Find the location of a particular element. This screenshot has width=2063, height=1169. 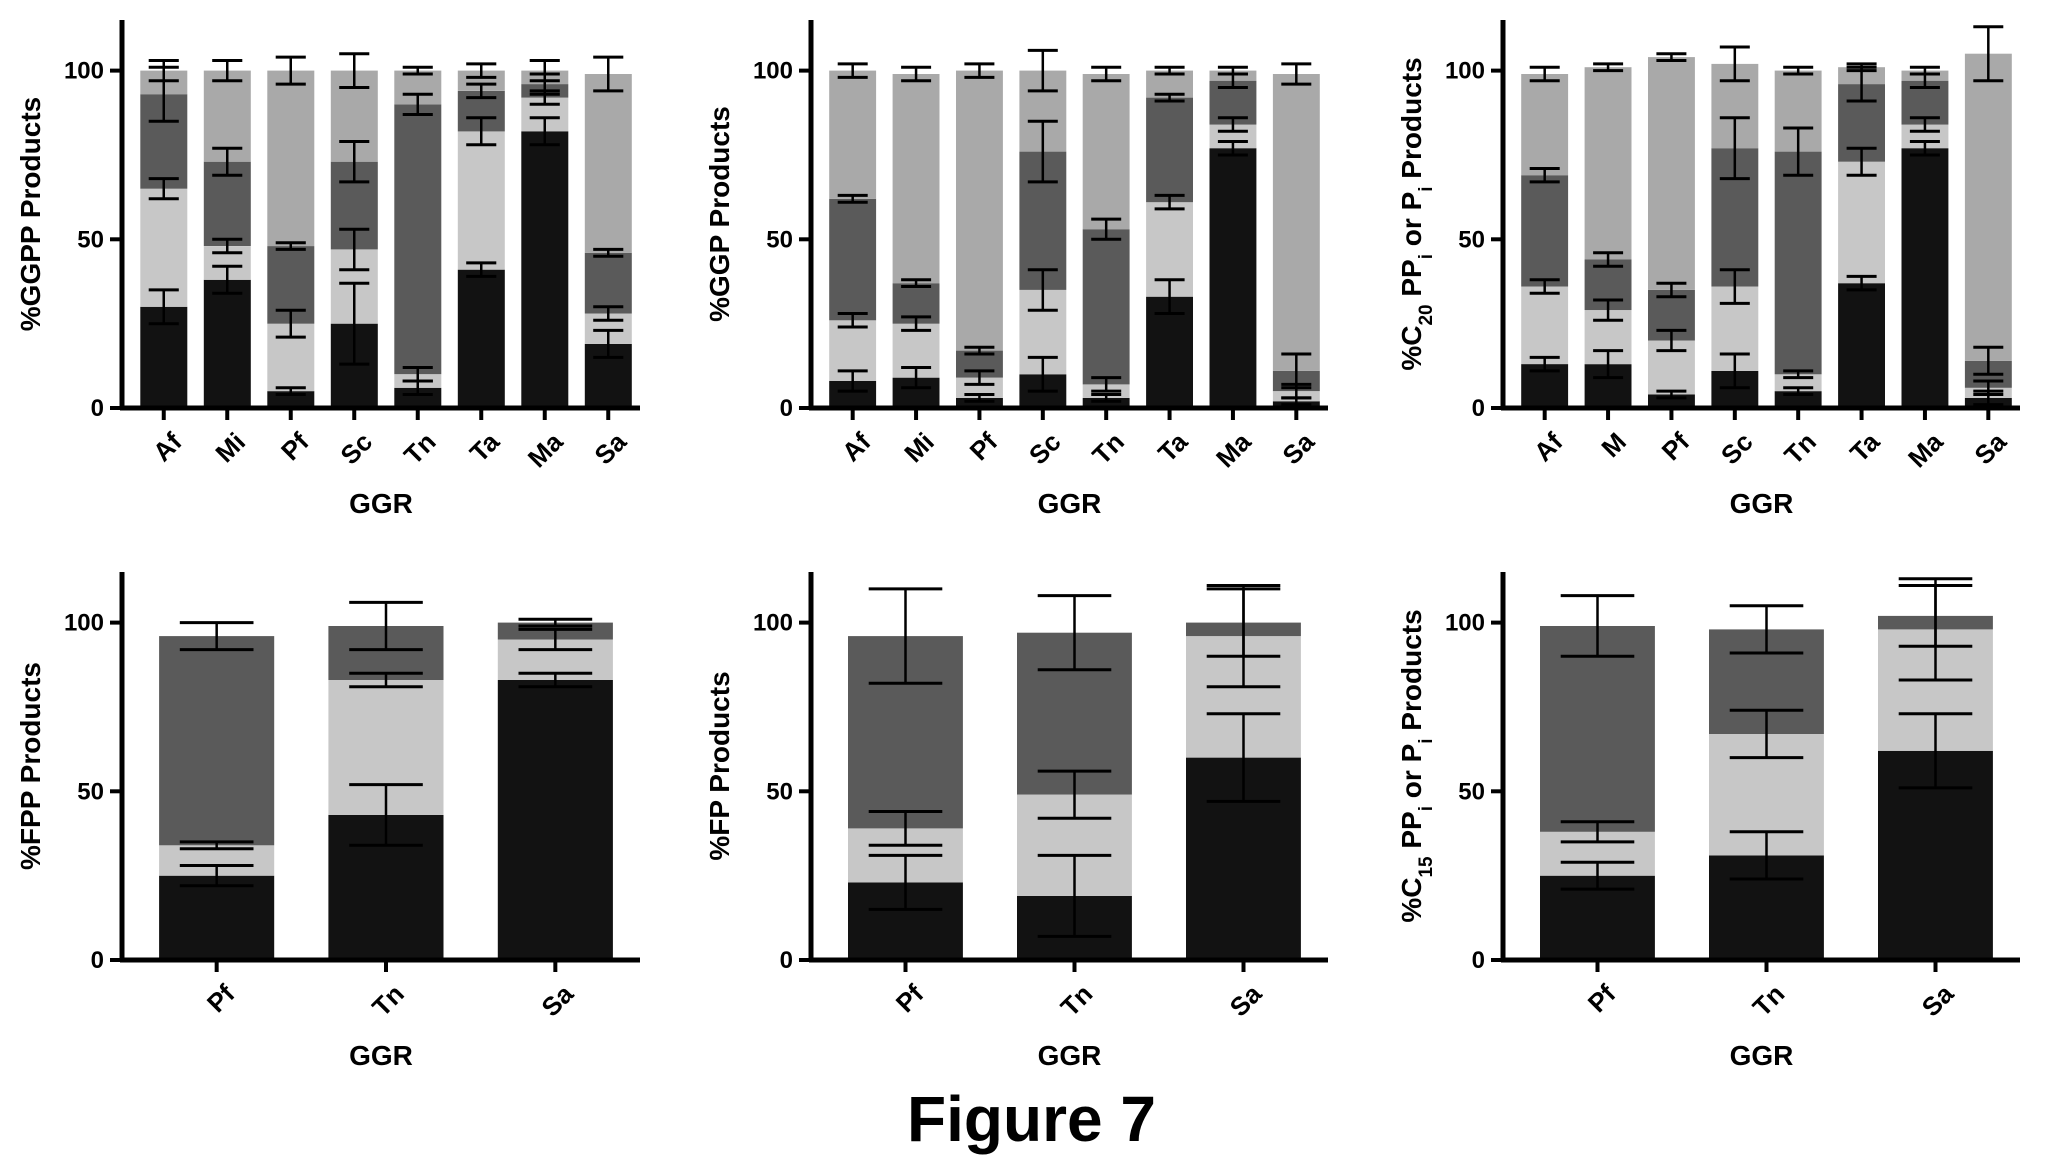

chart-panel-5: 0 50 100 Pf Tn Sa GGR %FP Products is located at coordinates (1016, 821).